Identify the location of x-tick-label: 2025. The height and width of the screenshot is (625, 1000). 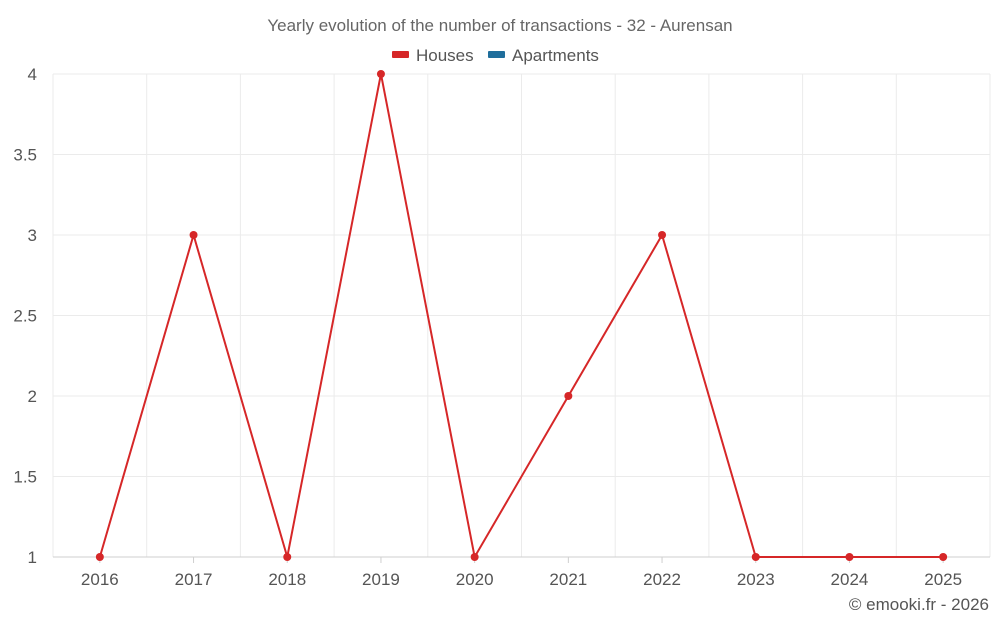
(943, 579).